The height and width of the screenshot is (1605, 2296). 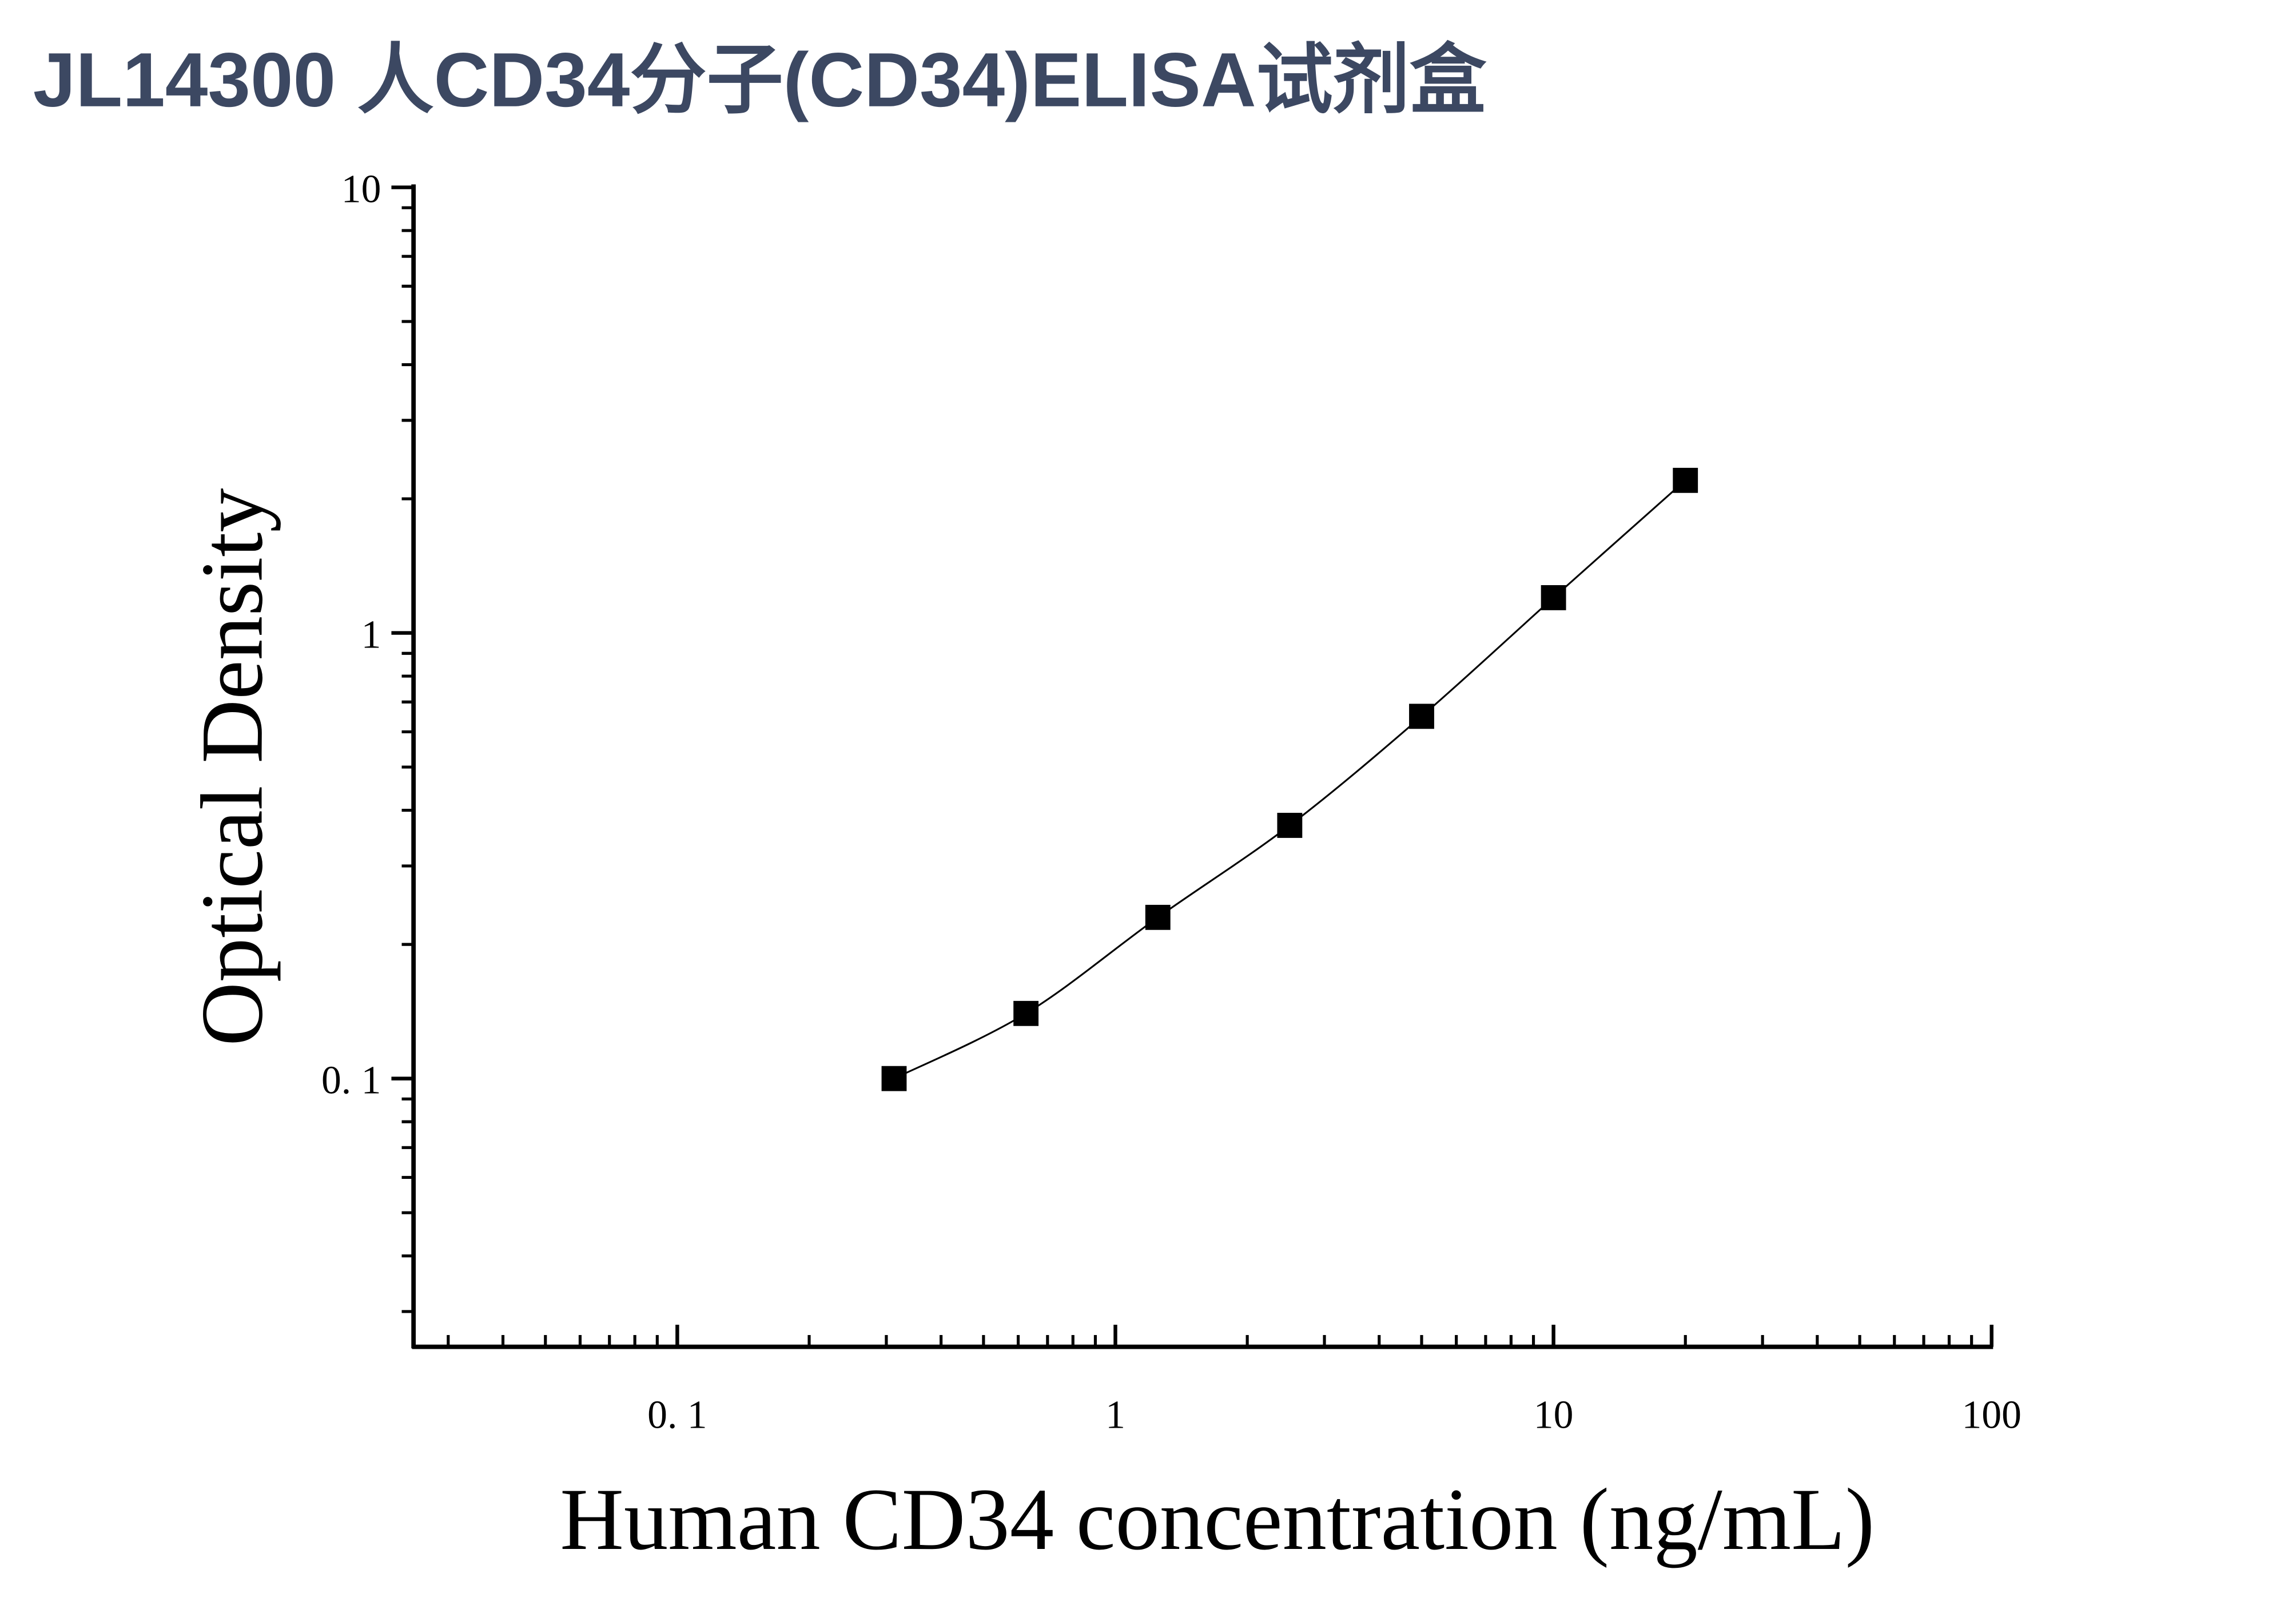 I want to click on x-tick-label: 100, so click(x=1991, y=1415).